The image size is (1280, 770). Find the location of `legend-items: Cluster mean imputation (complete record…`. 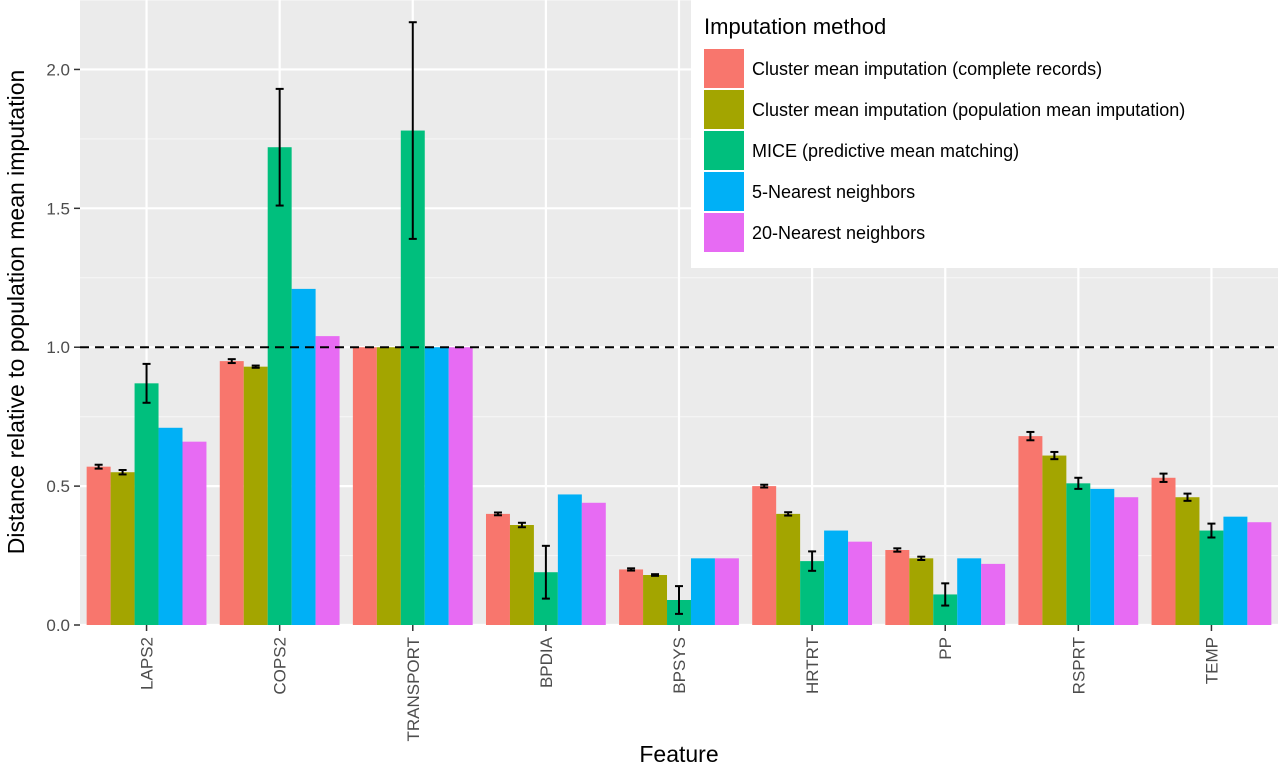

legend-items: Cluster mean imputation (complete record… is located at coordinates (944, 150).